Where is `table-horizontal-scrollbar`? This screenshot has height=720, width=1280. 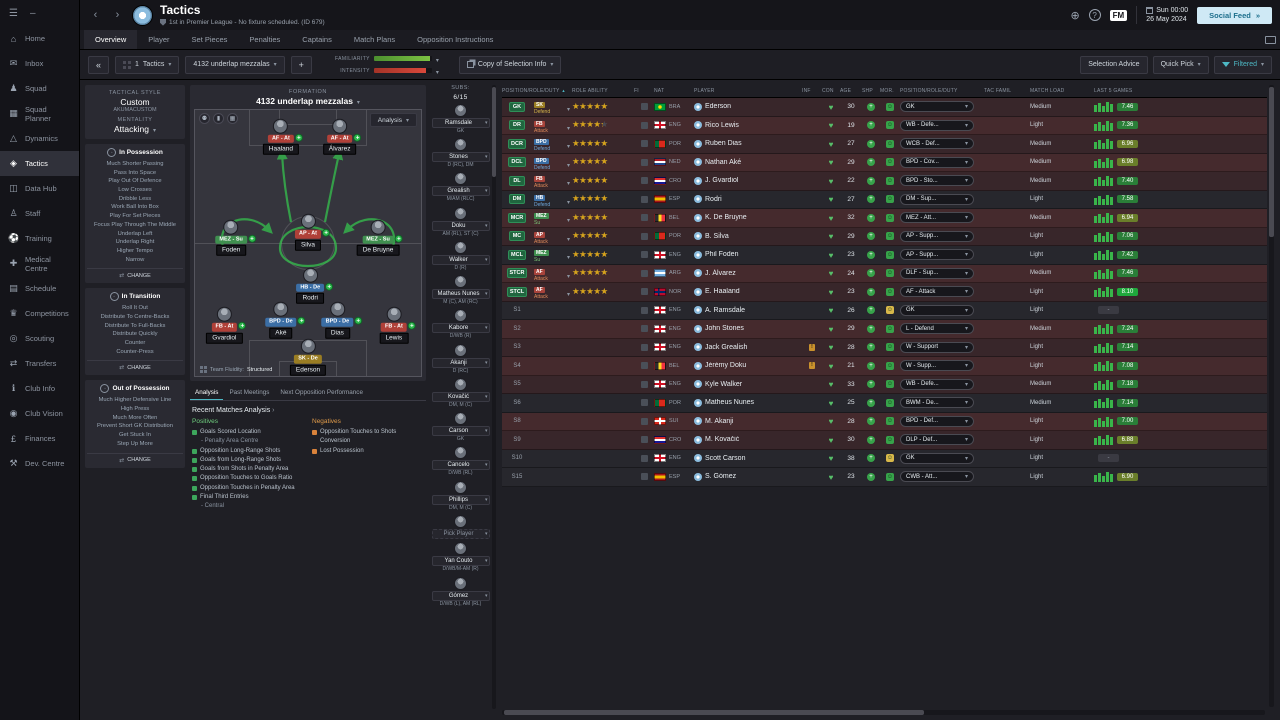
table-horizontal-scrollbar is located at coordinates (883, 712).